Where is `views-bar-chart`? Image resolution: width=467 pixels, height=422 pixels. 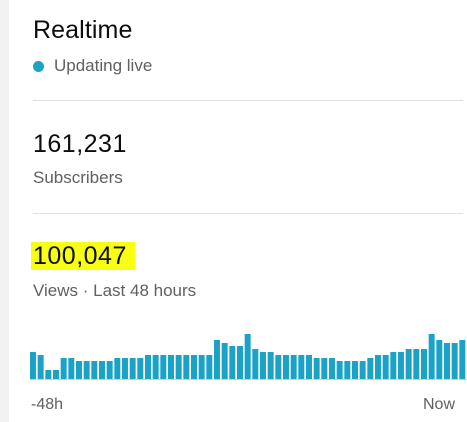 views-bar-chart is located at coordinates (248, 352).